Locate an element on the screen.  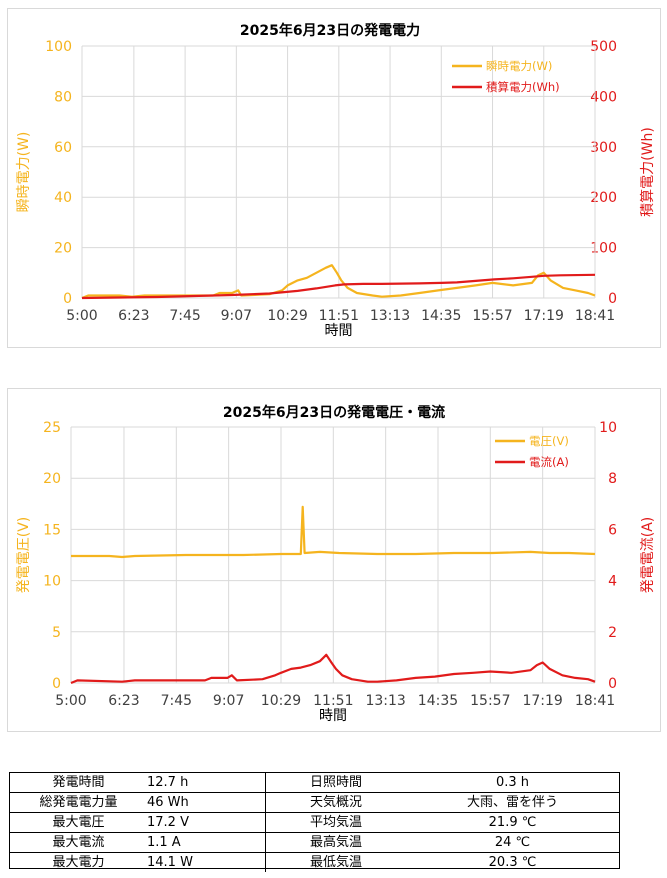
summary-label: 最高気温 is located at coordinates (335, 842).